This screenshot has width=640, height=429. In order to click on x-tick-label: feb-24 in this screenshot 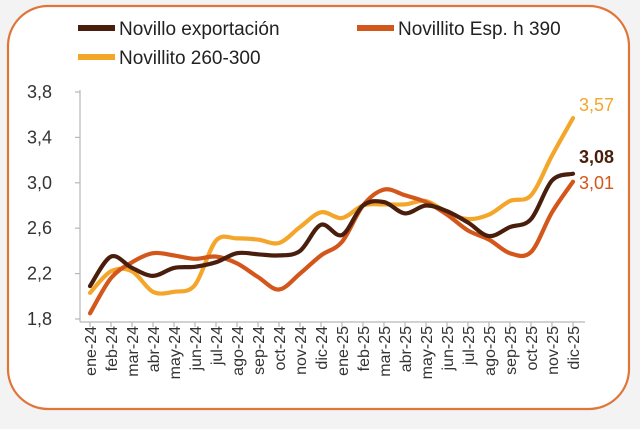, I will do `click(112, 348)`.